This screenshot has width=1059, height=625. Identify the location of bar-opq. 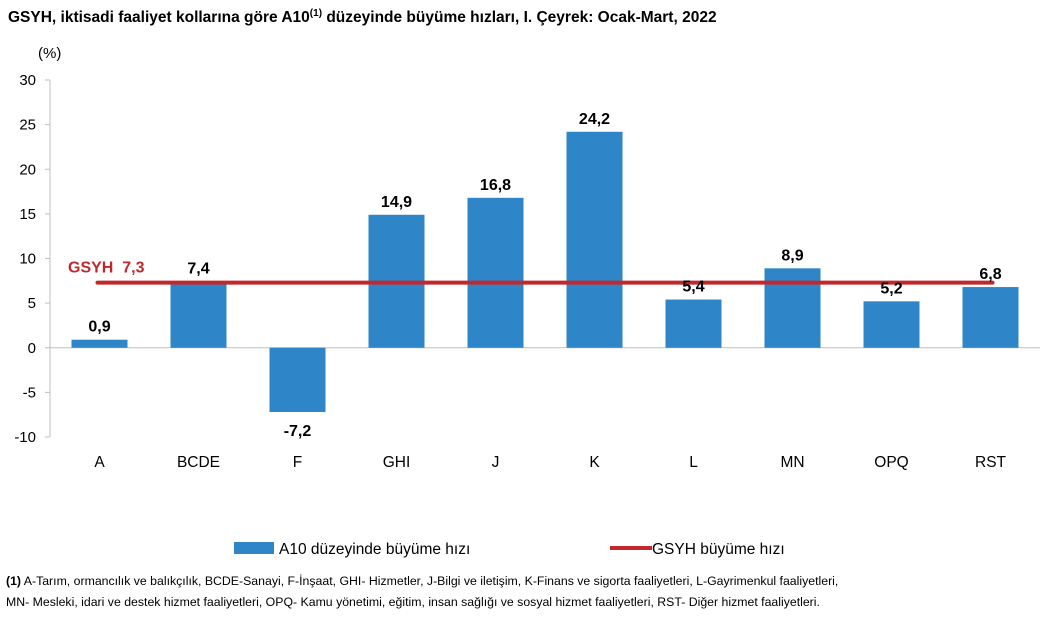
(891, 324).